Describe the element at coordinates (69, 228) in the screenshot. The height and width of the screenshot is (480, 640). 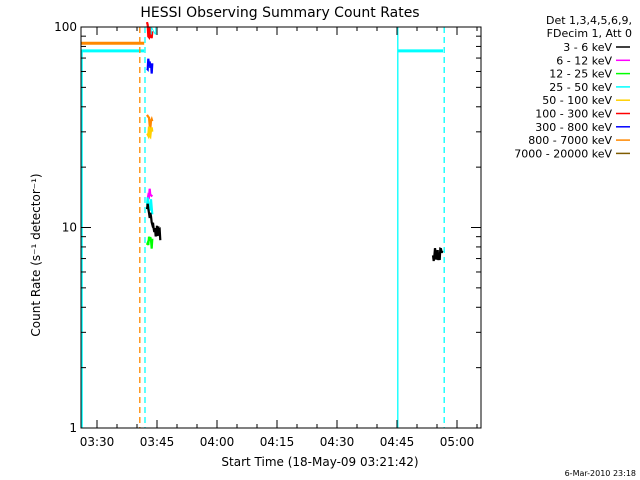
I see `y-tick-label: 10` at that location.